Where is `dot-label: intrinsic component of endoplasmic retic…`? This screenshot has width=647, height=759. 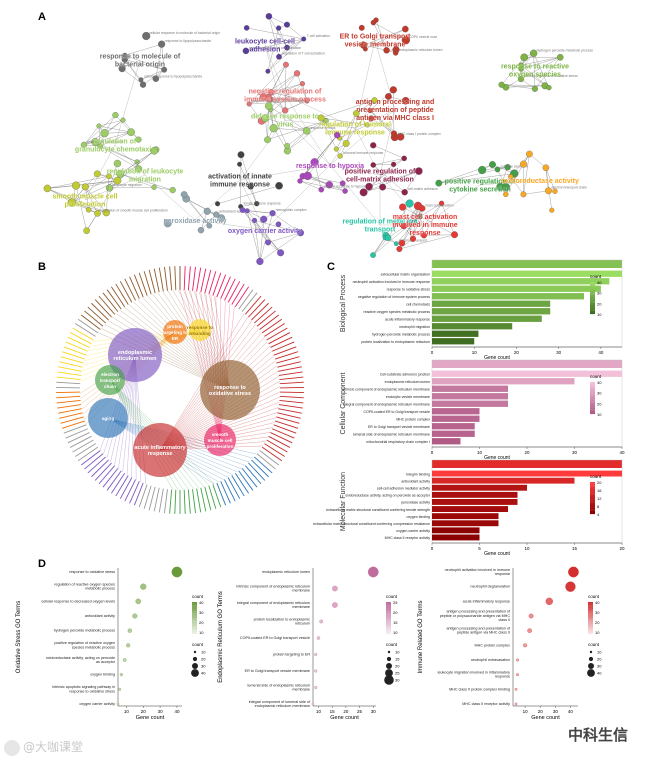
dot-label: intrinsic component of endoplasmic retic… is located at coordinates (273, 588).